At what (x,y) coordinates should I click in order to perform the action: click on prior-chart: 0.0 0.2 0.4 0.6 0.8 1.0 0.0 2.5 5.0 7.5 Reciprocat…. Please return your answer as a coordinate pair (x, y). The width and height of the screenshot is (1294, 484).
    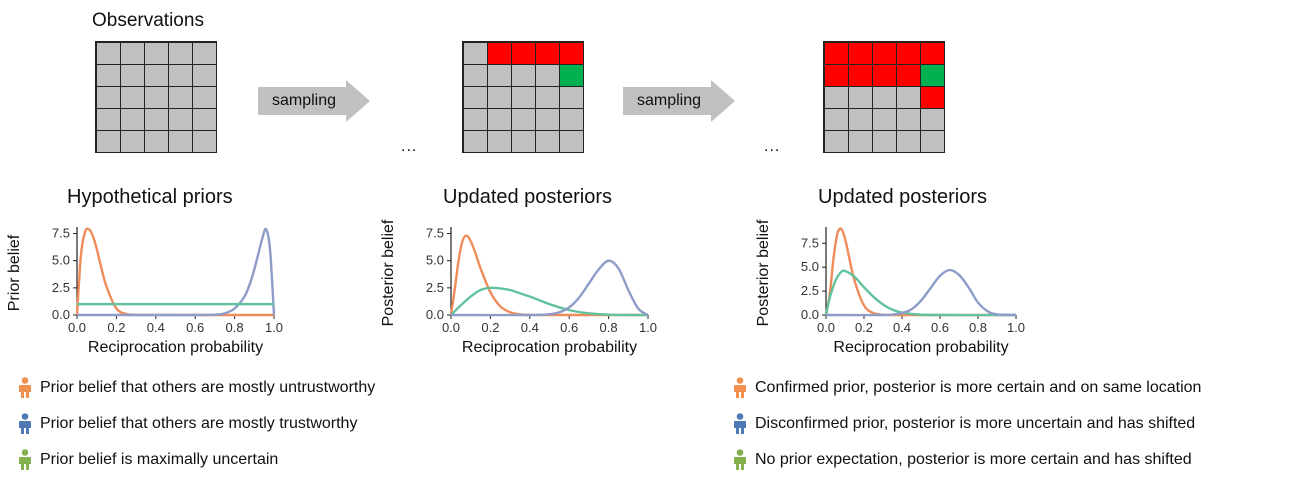
    Looking at the image, I should click on (144, 291).